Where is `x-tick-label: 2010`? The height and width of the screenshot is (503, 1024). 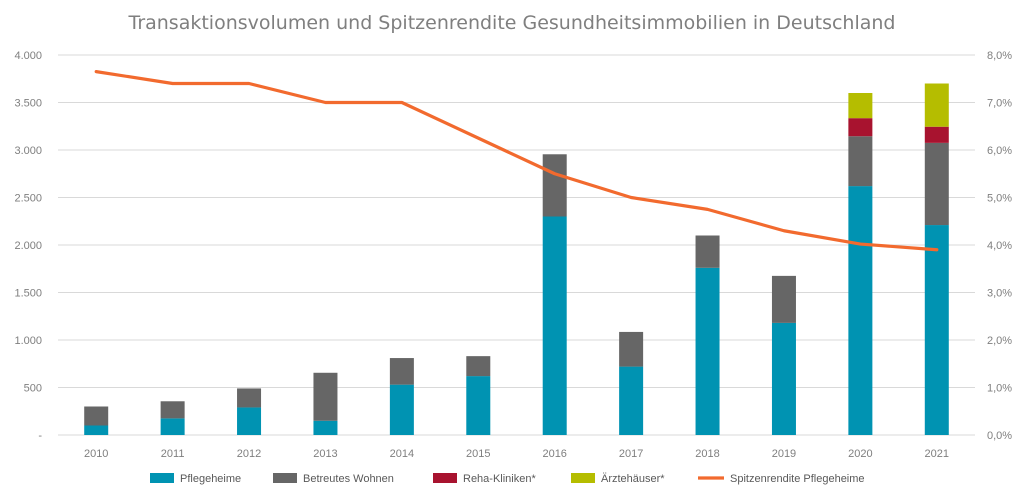 x-tick-label: 2010 is located at coordinates (96, 454).